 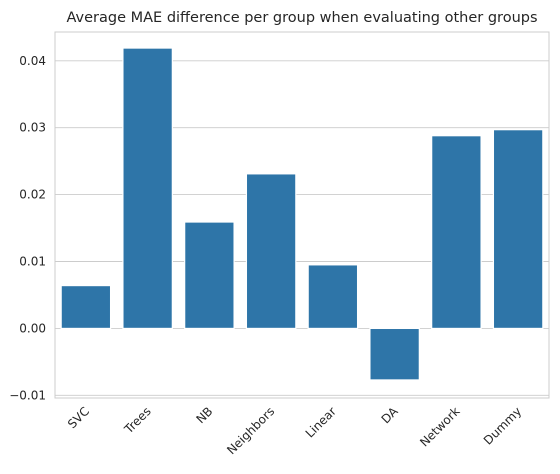 What do you see at coordinates (137, 420) in the screenshot?
I see `x-tick-label: Trees` at bounding box center [137, 420].